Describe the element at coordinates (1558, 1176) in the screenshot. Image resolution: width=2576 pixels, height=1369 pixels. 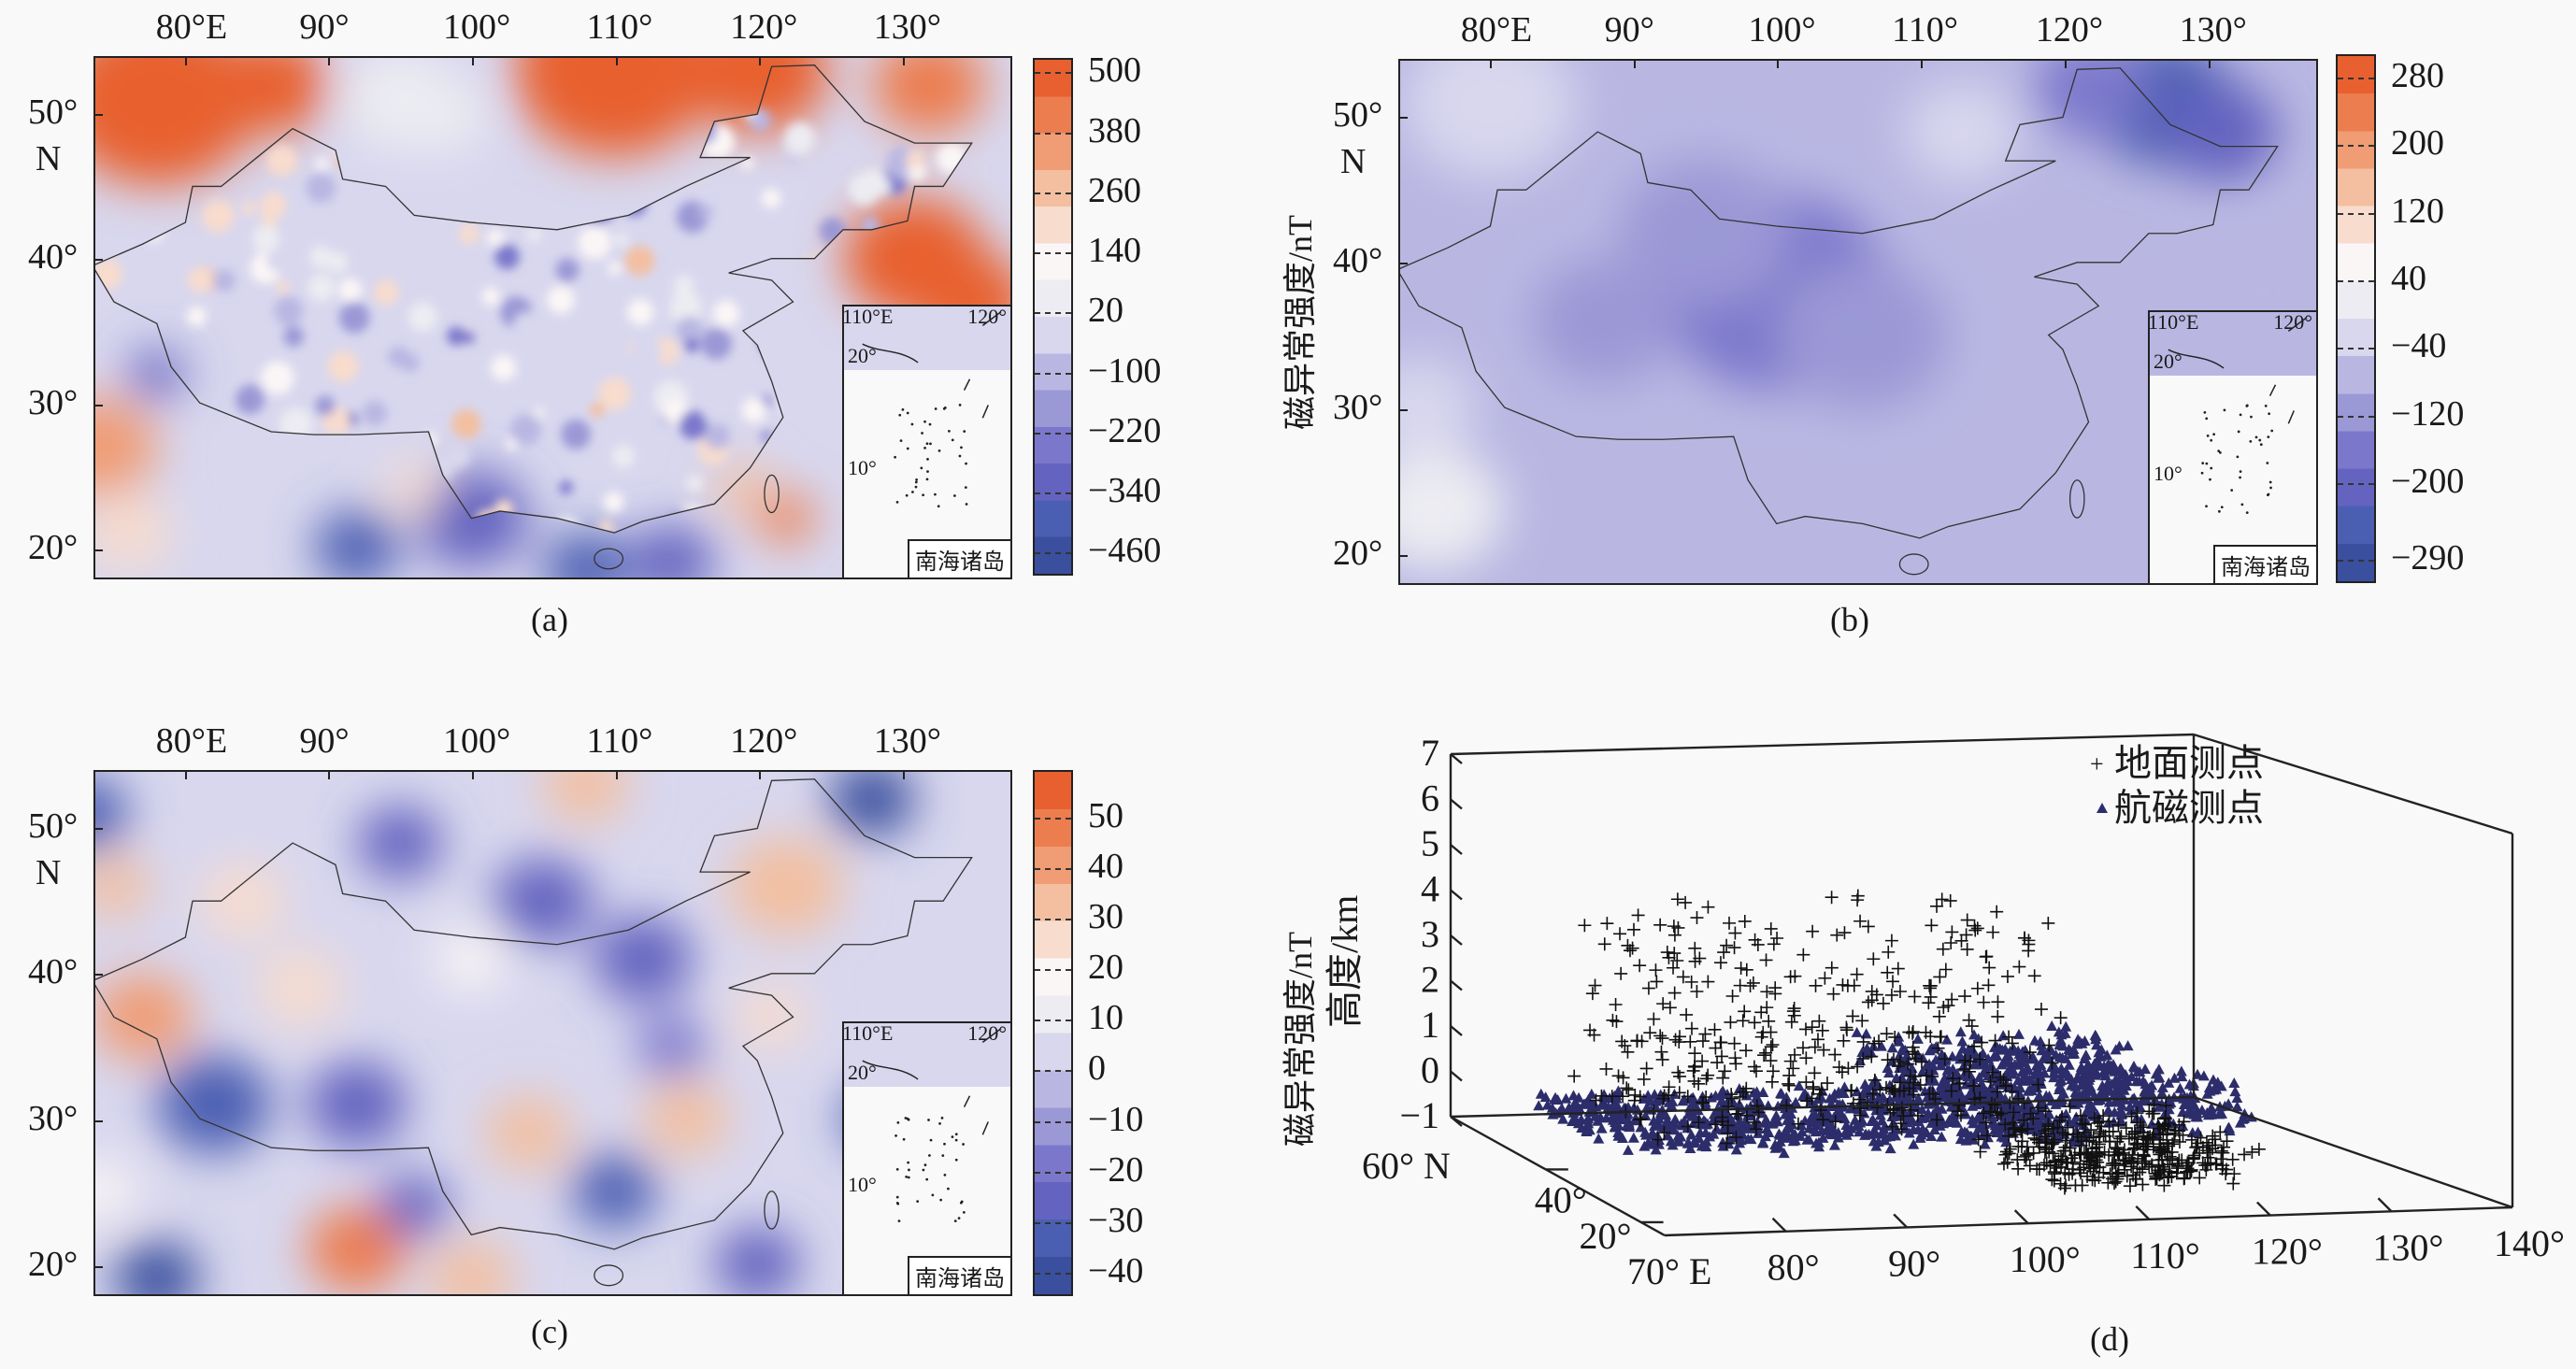
I see `y-axis-line` at that location.